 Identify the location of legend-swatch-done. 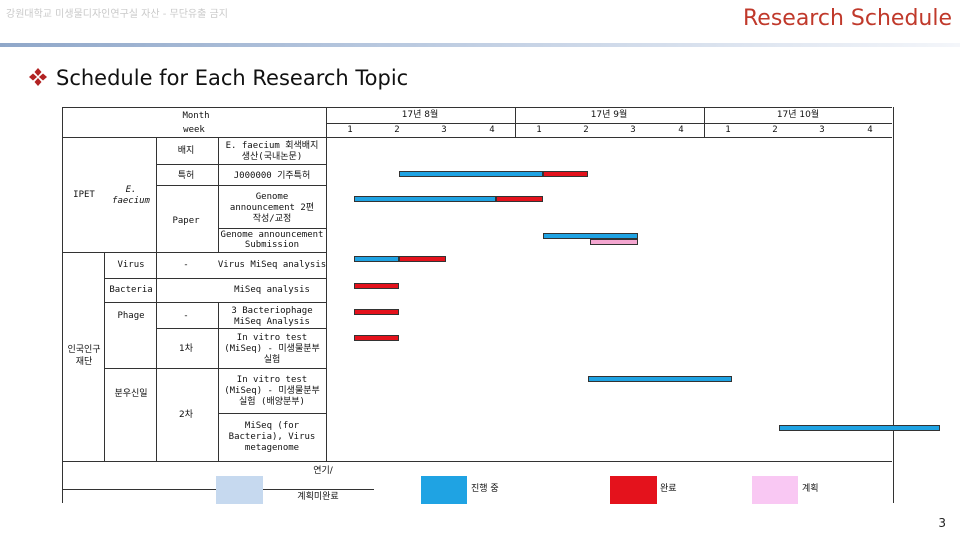
(633, 490).